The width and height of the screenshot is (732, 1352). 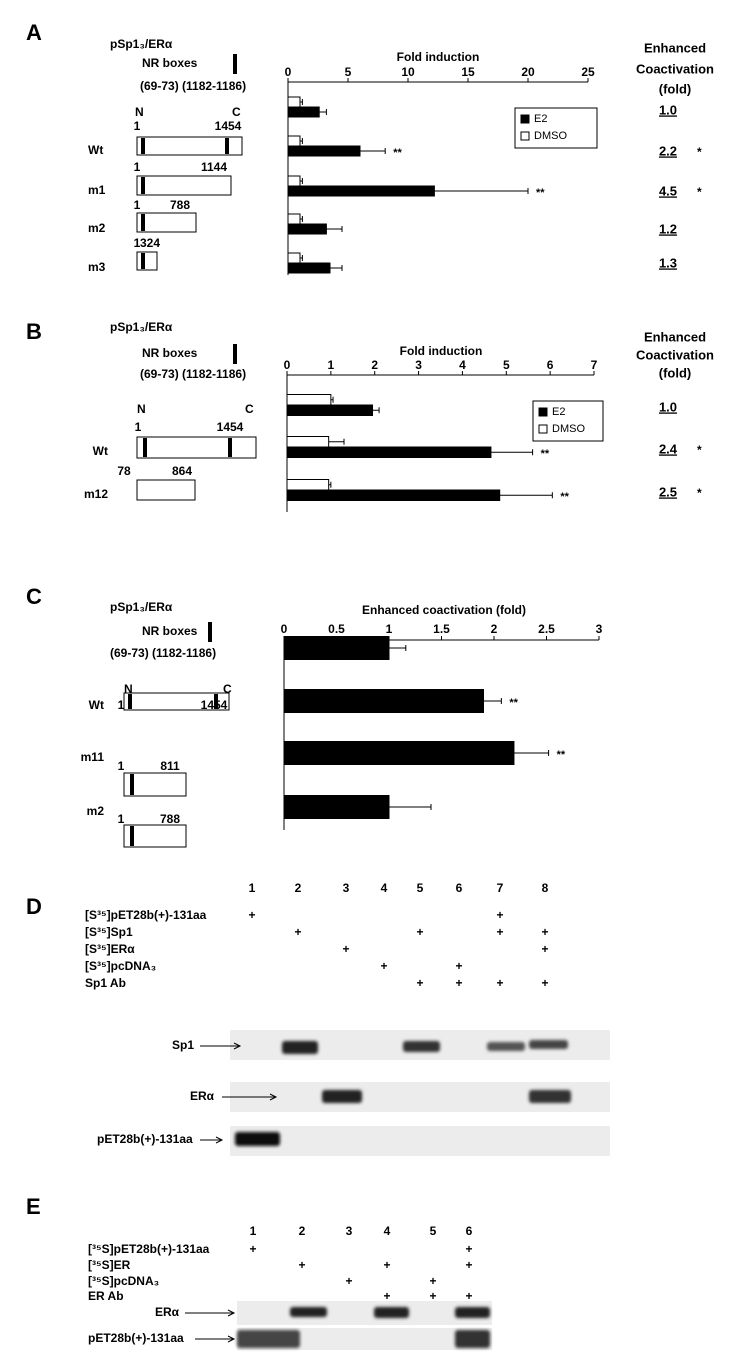 What do you see at coordinates (469, 1231) in the screenshot?
I see `lane-number: 6` at bounding box center [469, 1231].